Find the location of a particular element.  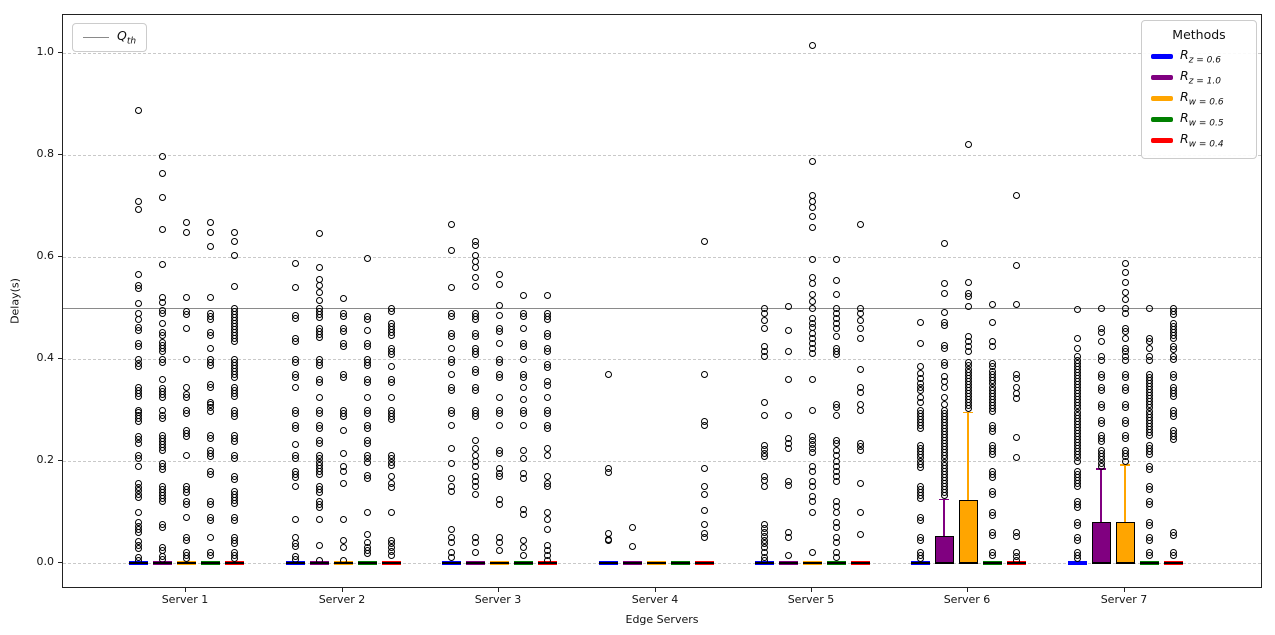

y-axis-title: Delay(s) is located at coordinates (15, 301).